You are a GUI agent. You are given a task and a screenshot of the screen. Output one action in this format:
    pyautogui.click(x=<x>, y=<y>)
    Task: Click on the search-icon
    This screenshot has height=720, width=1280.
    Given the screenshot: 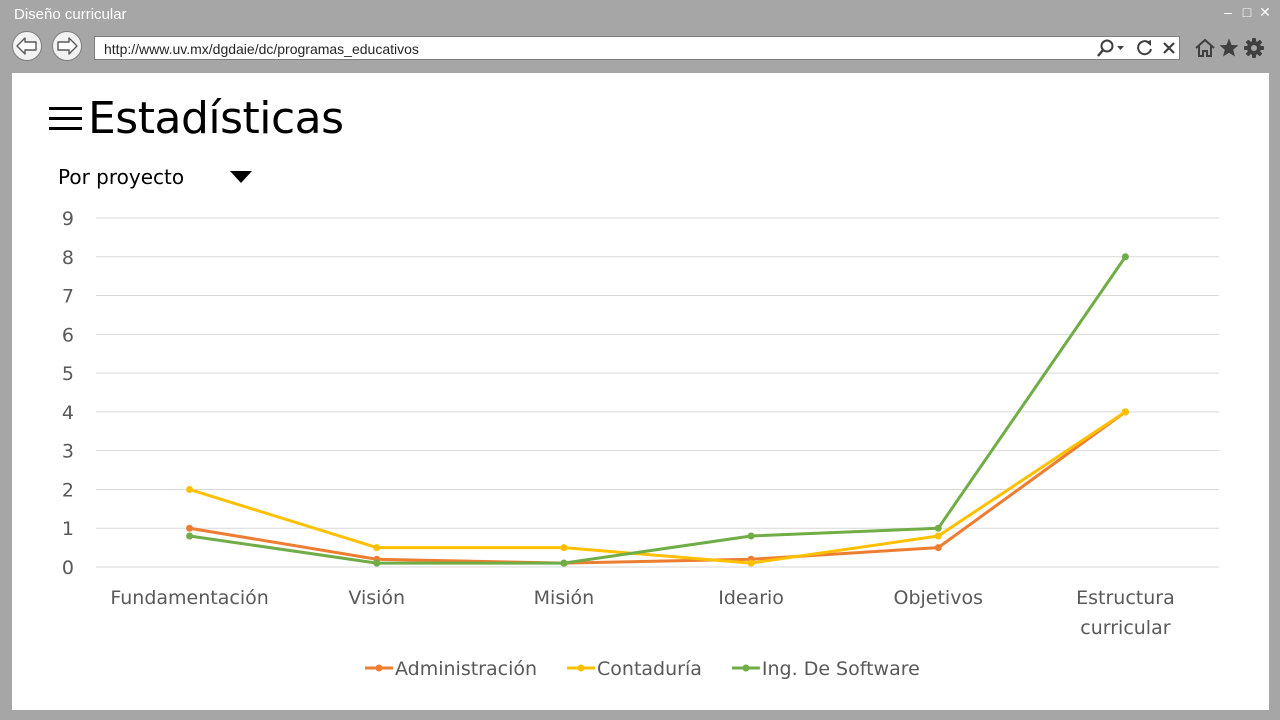 What is the action you would take?
    pyautogui.click(x=1110, y=48)
    